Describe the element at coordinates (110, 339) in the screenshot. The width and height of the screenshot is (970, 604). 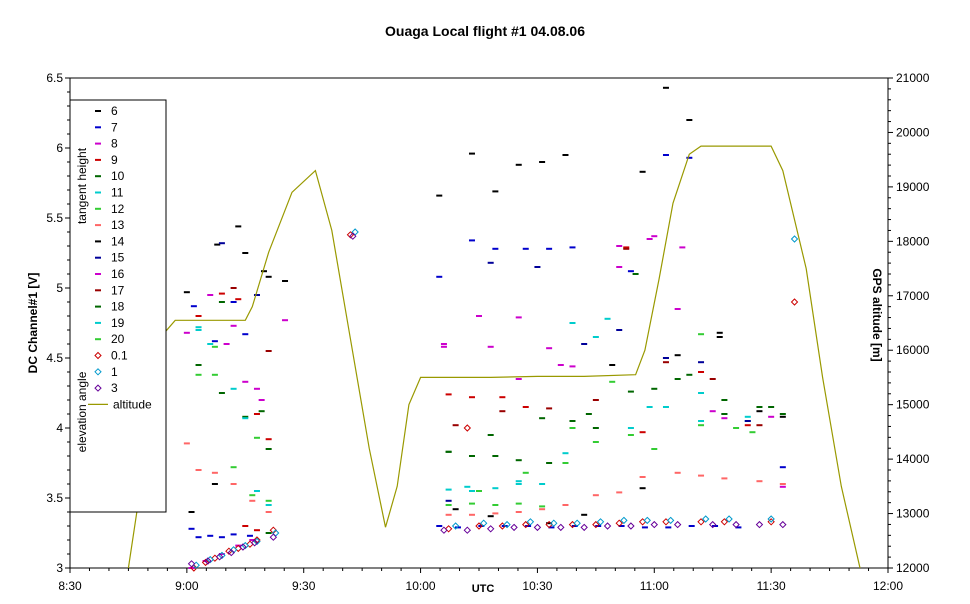
I see `legend-item-20: 20` at that location.